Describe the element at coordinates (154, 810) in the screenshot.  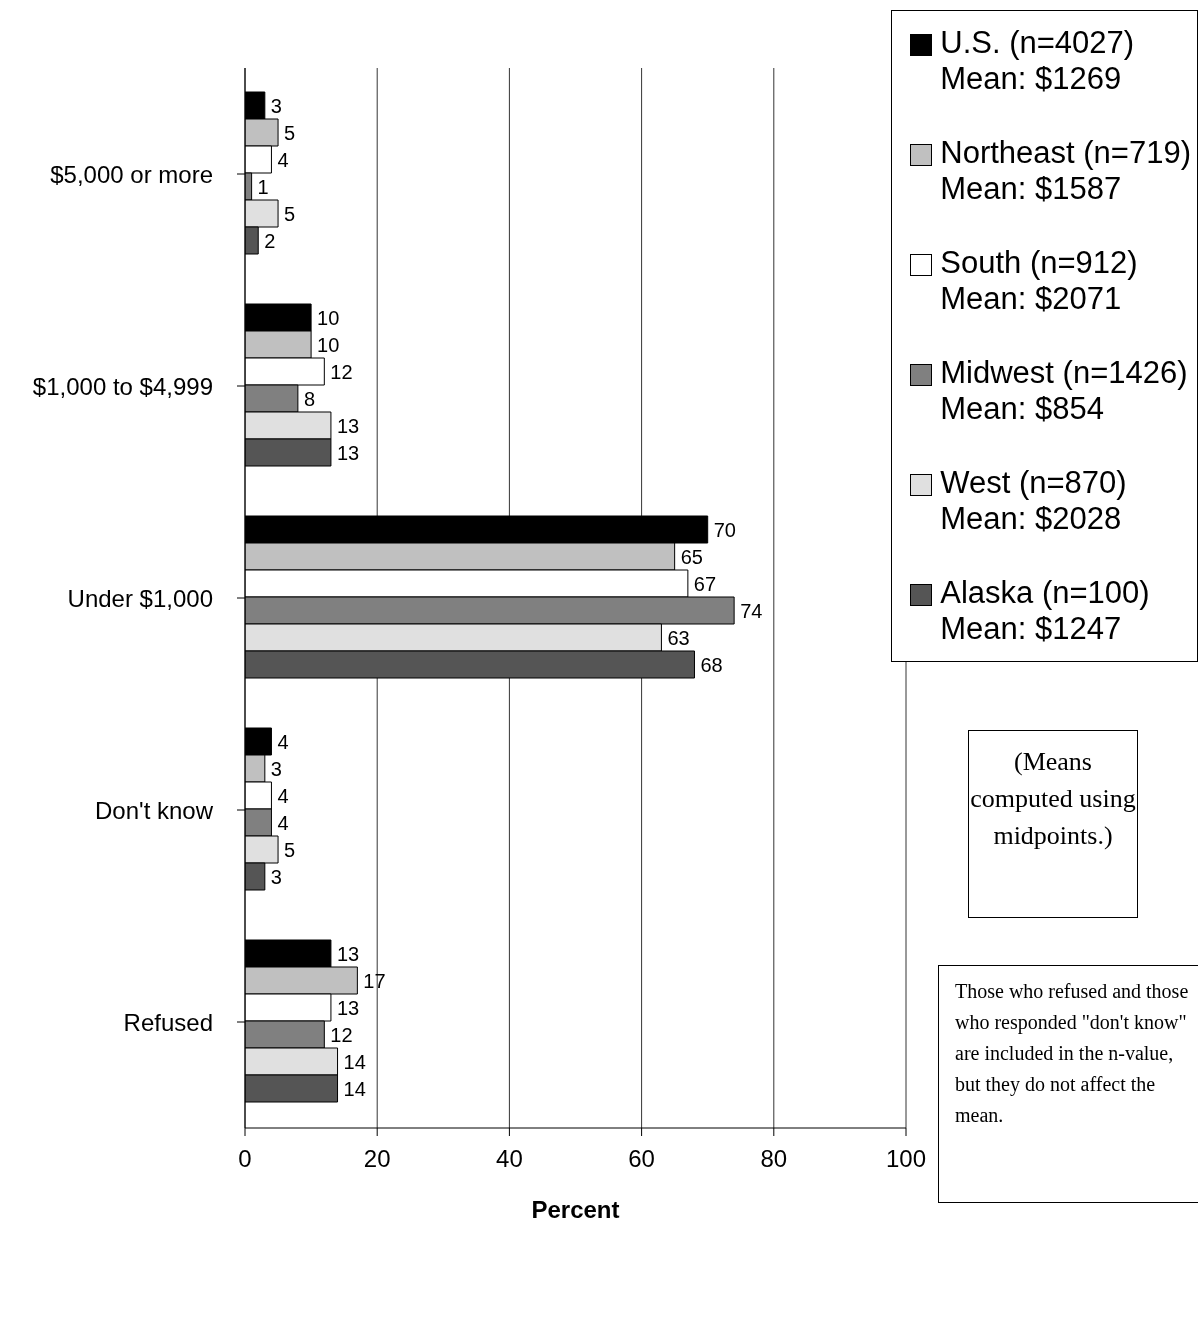
I see `y-tick-label: Don't know` at that location.